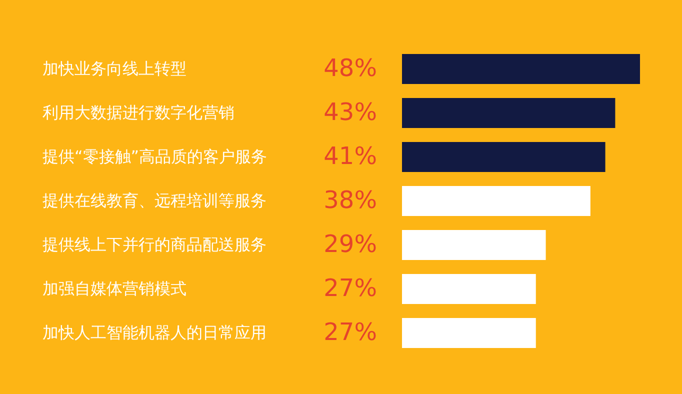  I want to click on data-label: 43%, so click(350, 112).